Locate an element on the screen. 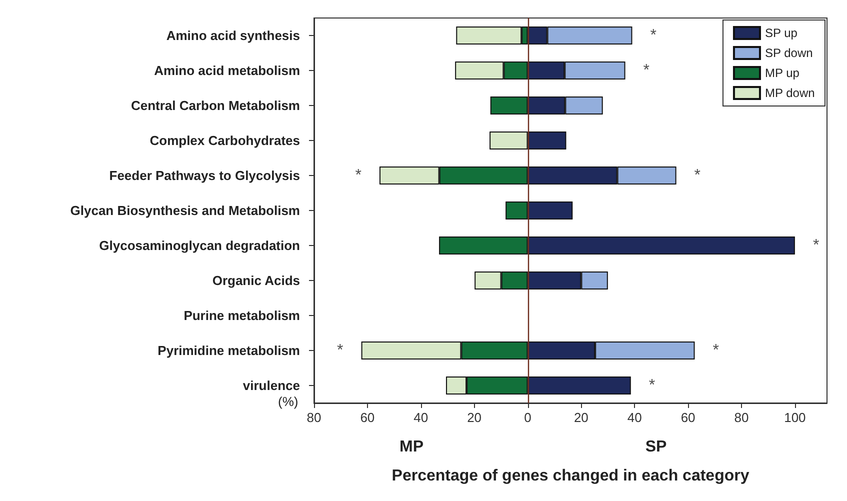 The height and width of the screenshot is (501, 847). text: MP is located at coordinates (412, 447).